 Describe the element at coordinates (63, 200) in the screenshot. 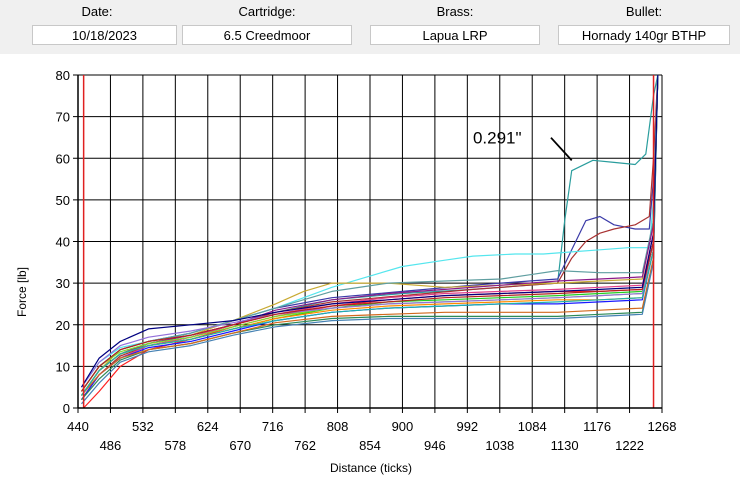

I see `y-tick-label: 50` at that location.